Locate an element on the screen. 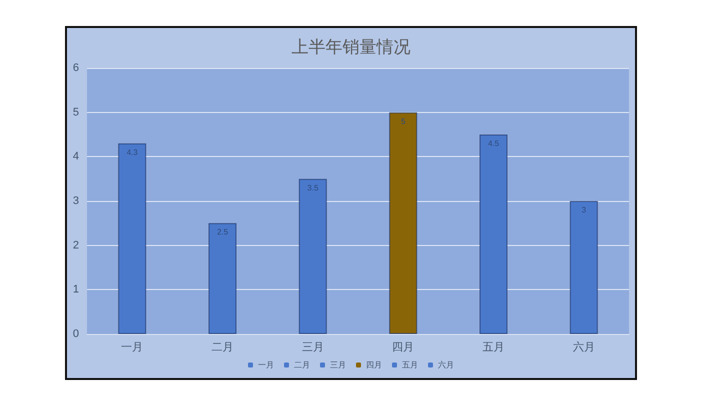 The width and height of the screenshot is (720, 405). y-tick-label: 5 is located at coordinates (75, 112).